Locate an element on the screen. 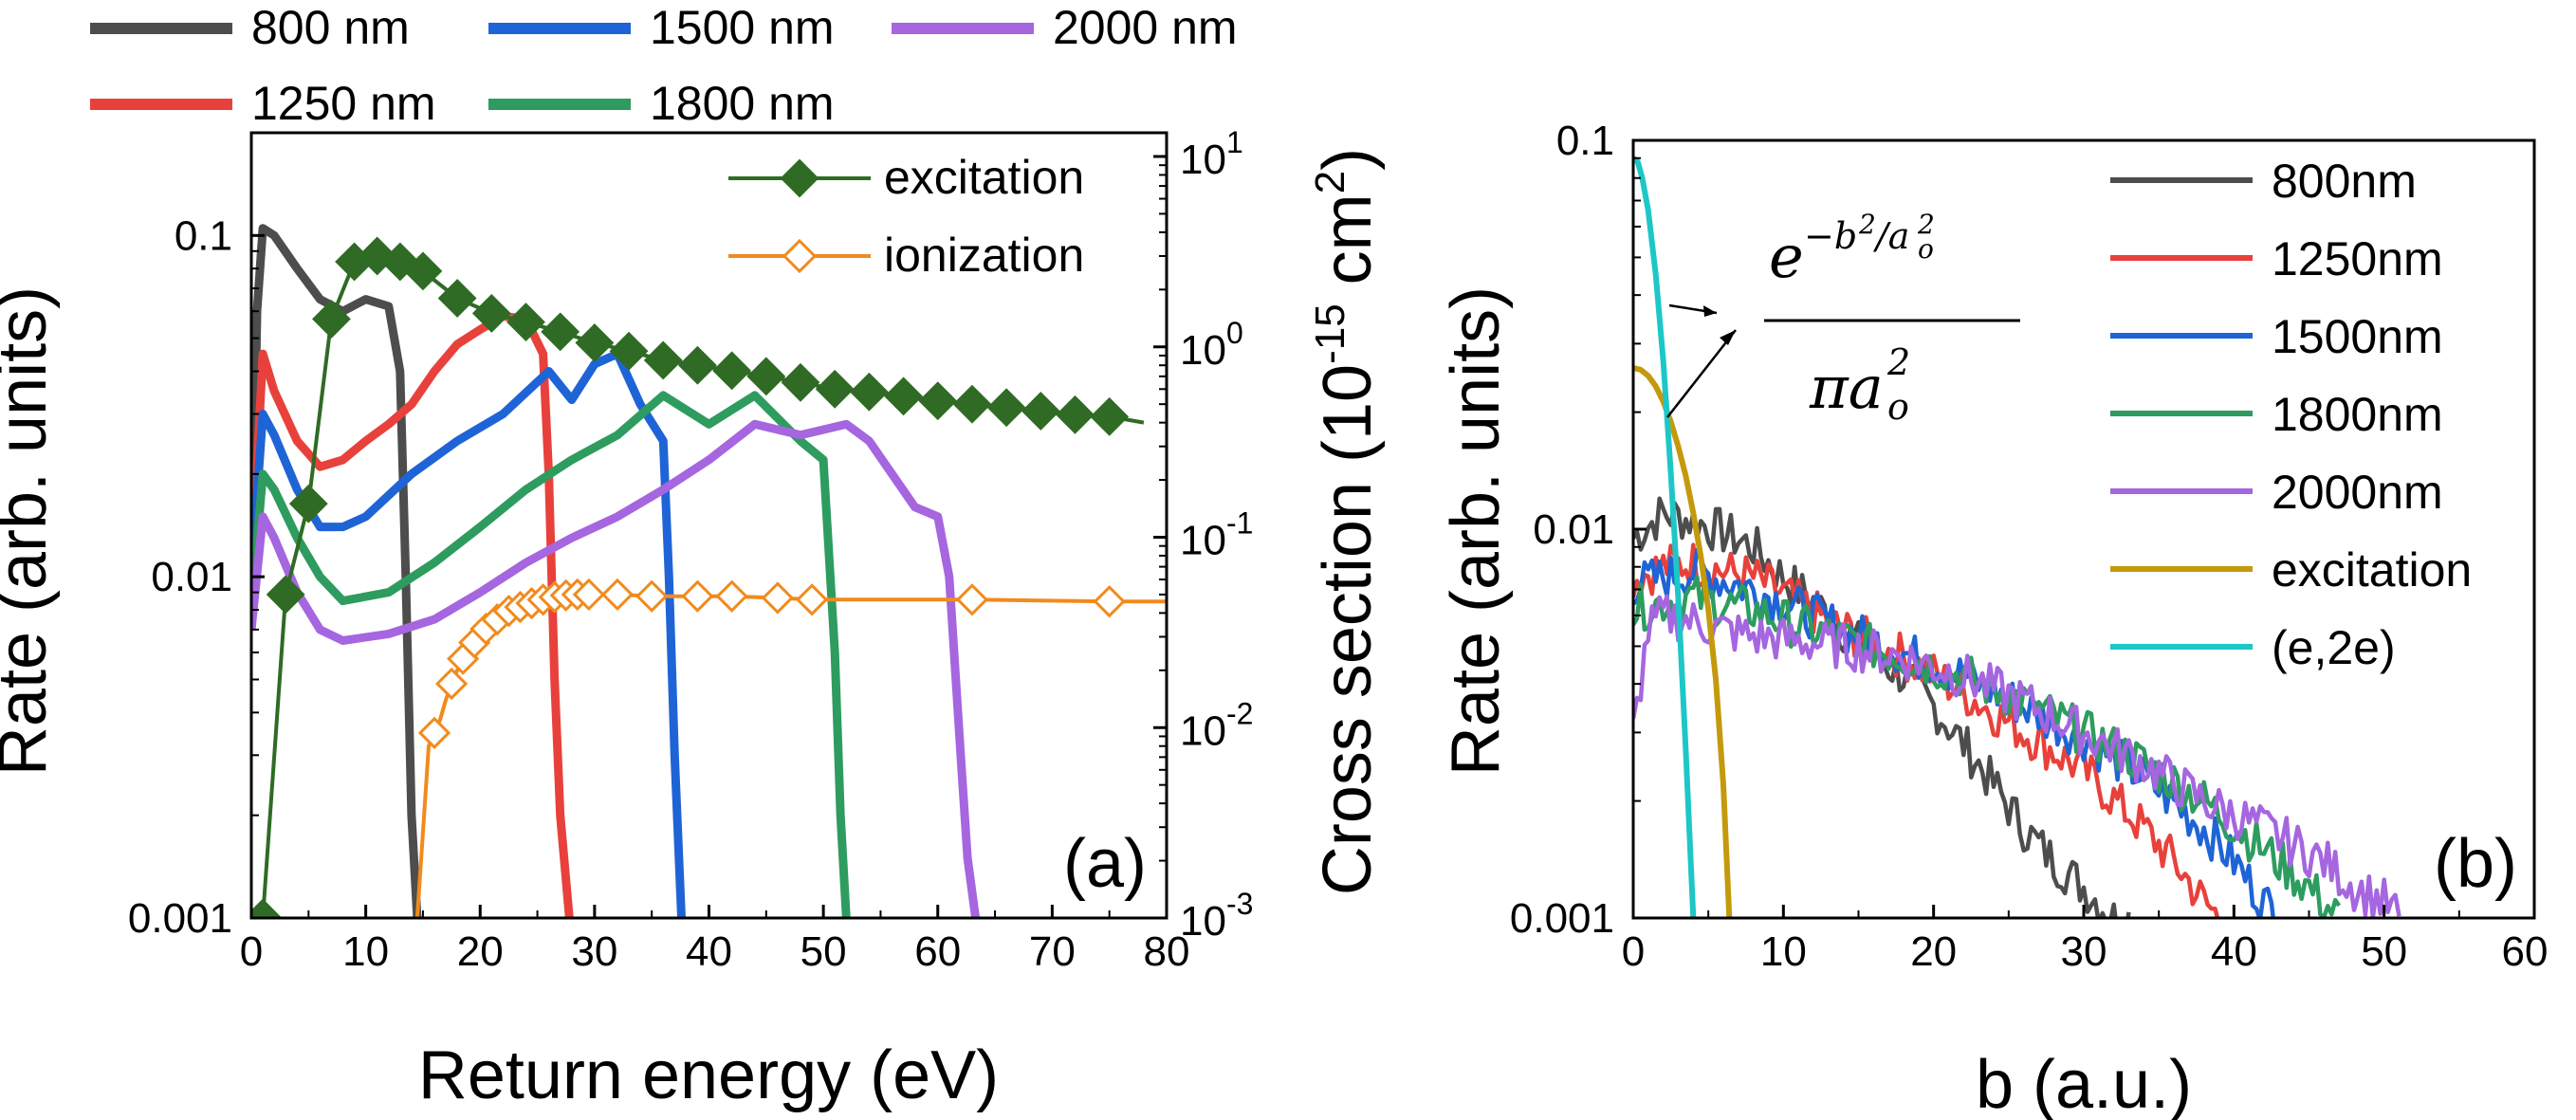 Image resolution: width=2576 pixels, height=1120 pixels. legend-label: 1800nm is located at coordinates (2357, 414).